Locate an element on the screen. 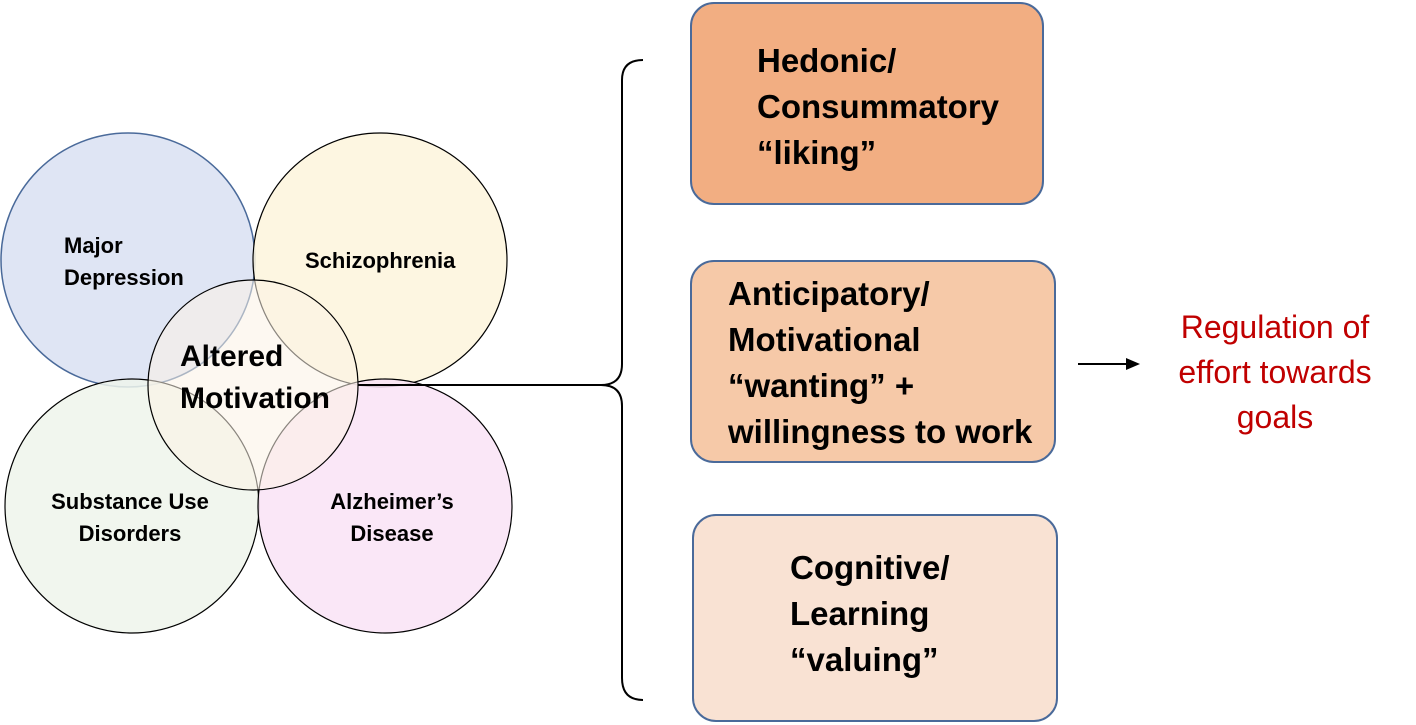  major-depression-label: Major Depression is located at coordinates (124, 261).